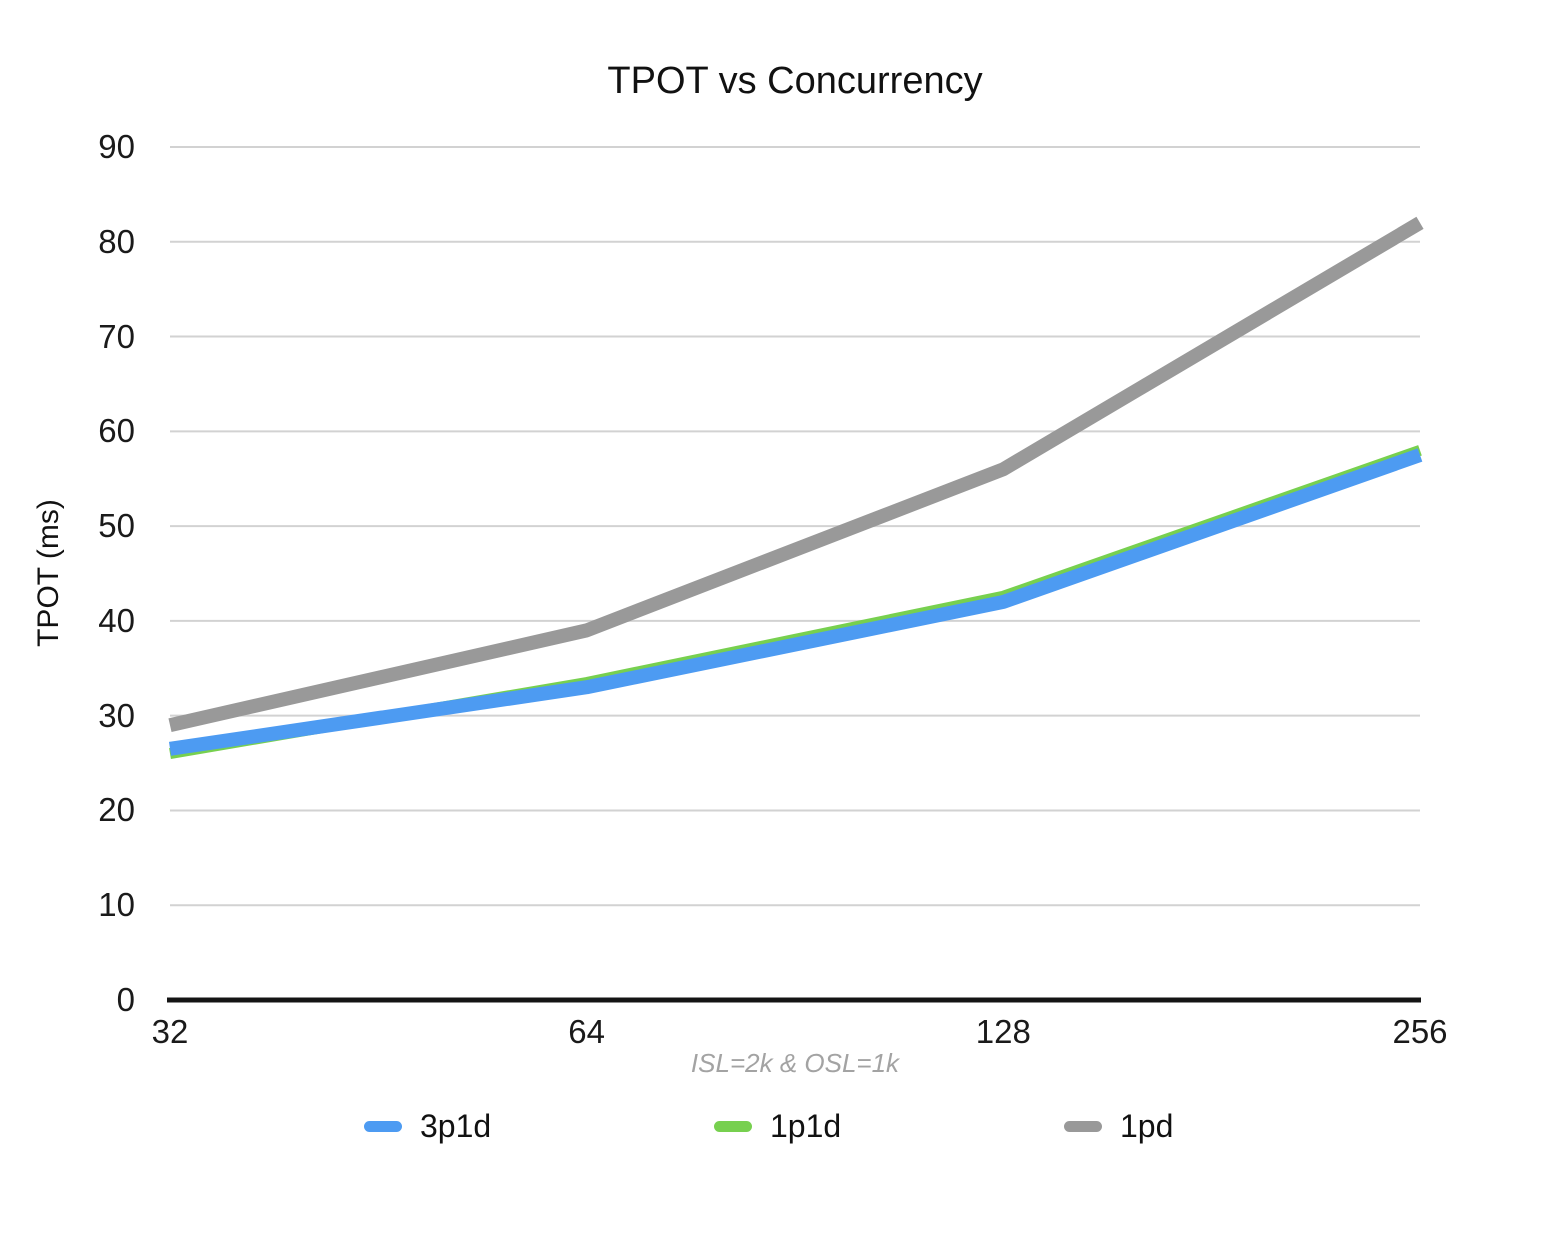 The image size is (1560, 1242). Describe the element at coordinates (733, 1126) in the screenshot. I see `legend-swatch-1p1d` at that location.